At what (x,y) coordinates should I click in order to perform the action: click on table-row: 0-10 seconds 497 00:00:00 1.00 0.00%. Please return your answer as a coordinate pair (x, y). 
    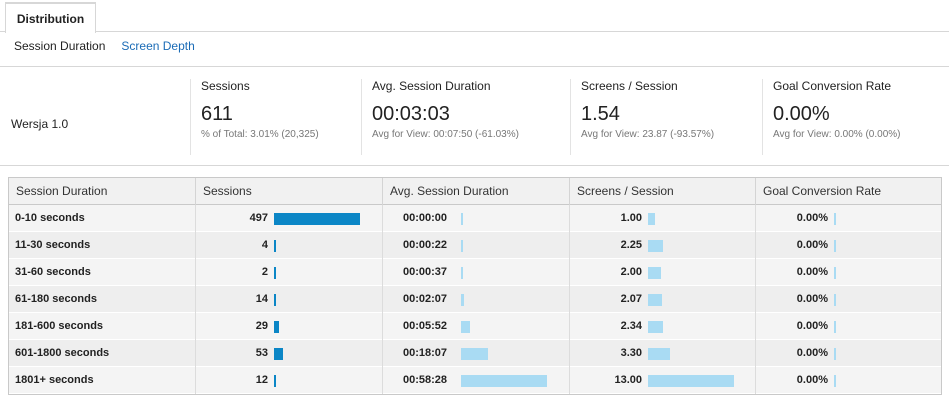
    Looking at the image, I should click on (475, 218).